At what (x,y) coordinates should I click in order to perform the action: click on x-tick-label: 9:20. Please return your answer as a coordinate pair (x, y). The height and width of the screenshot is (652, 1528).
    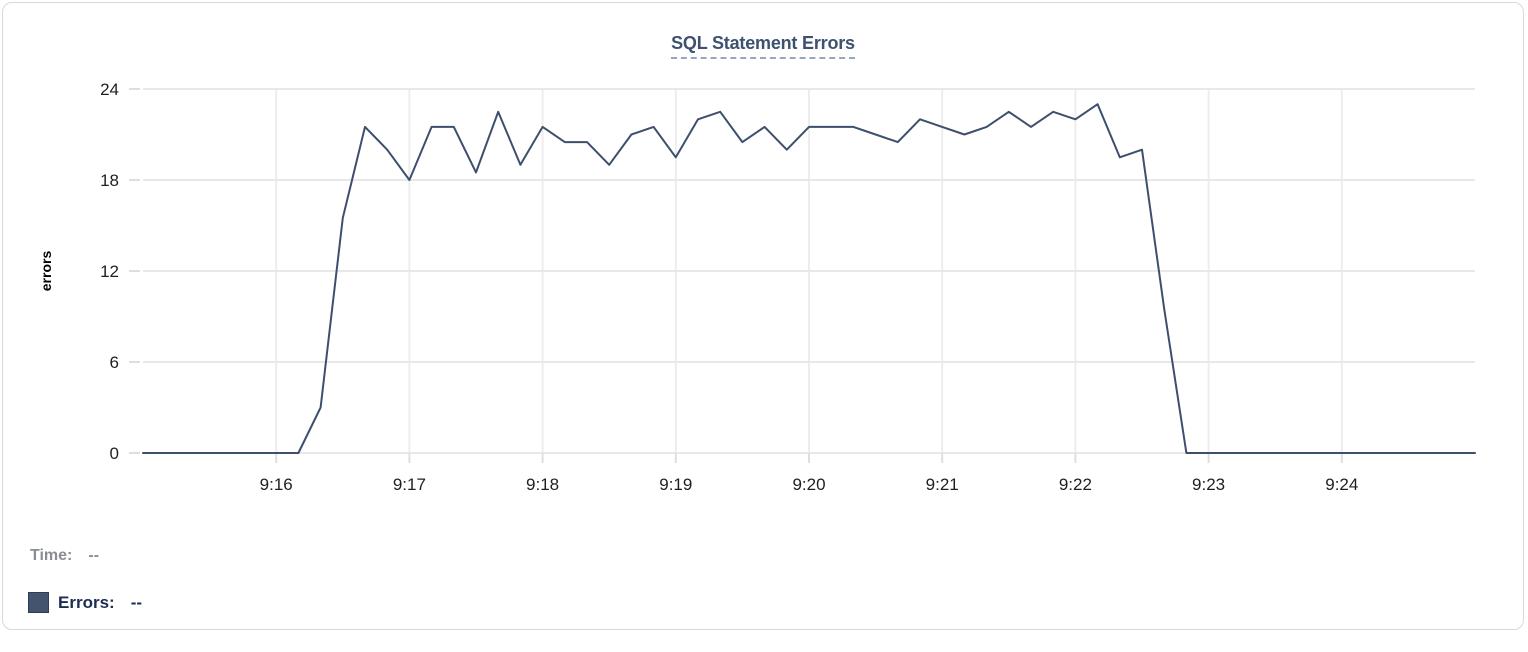
    Looking at the image, I should click on (808, 484).